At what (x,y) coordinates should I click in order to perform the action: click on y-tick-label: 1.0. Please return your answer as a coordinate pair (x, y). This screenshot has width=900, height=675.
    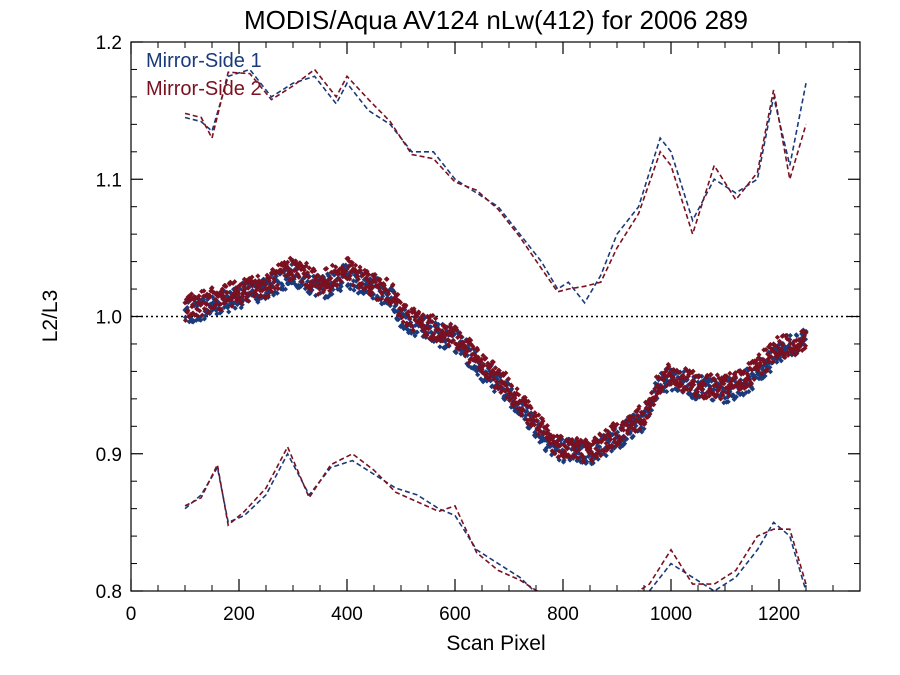
    Looking at the image, I should click on (109, 318).